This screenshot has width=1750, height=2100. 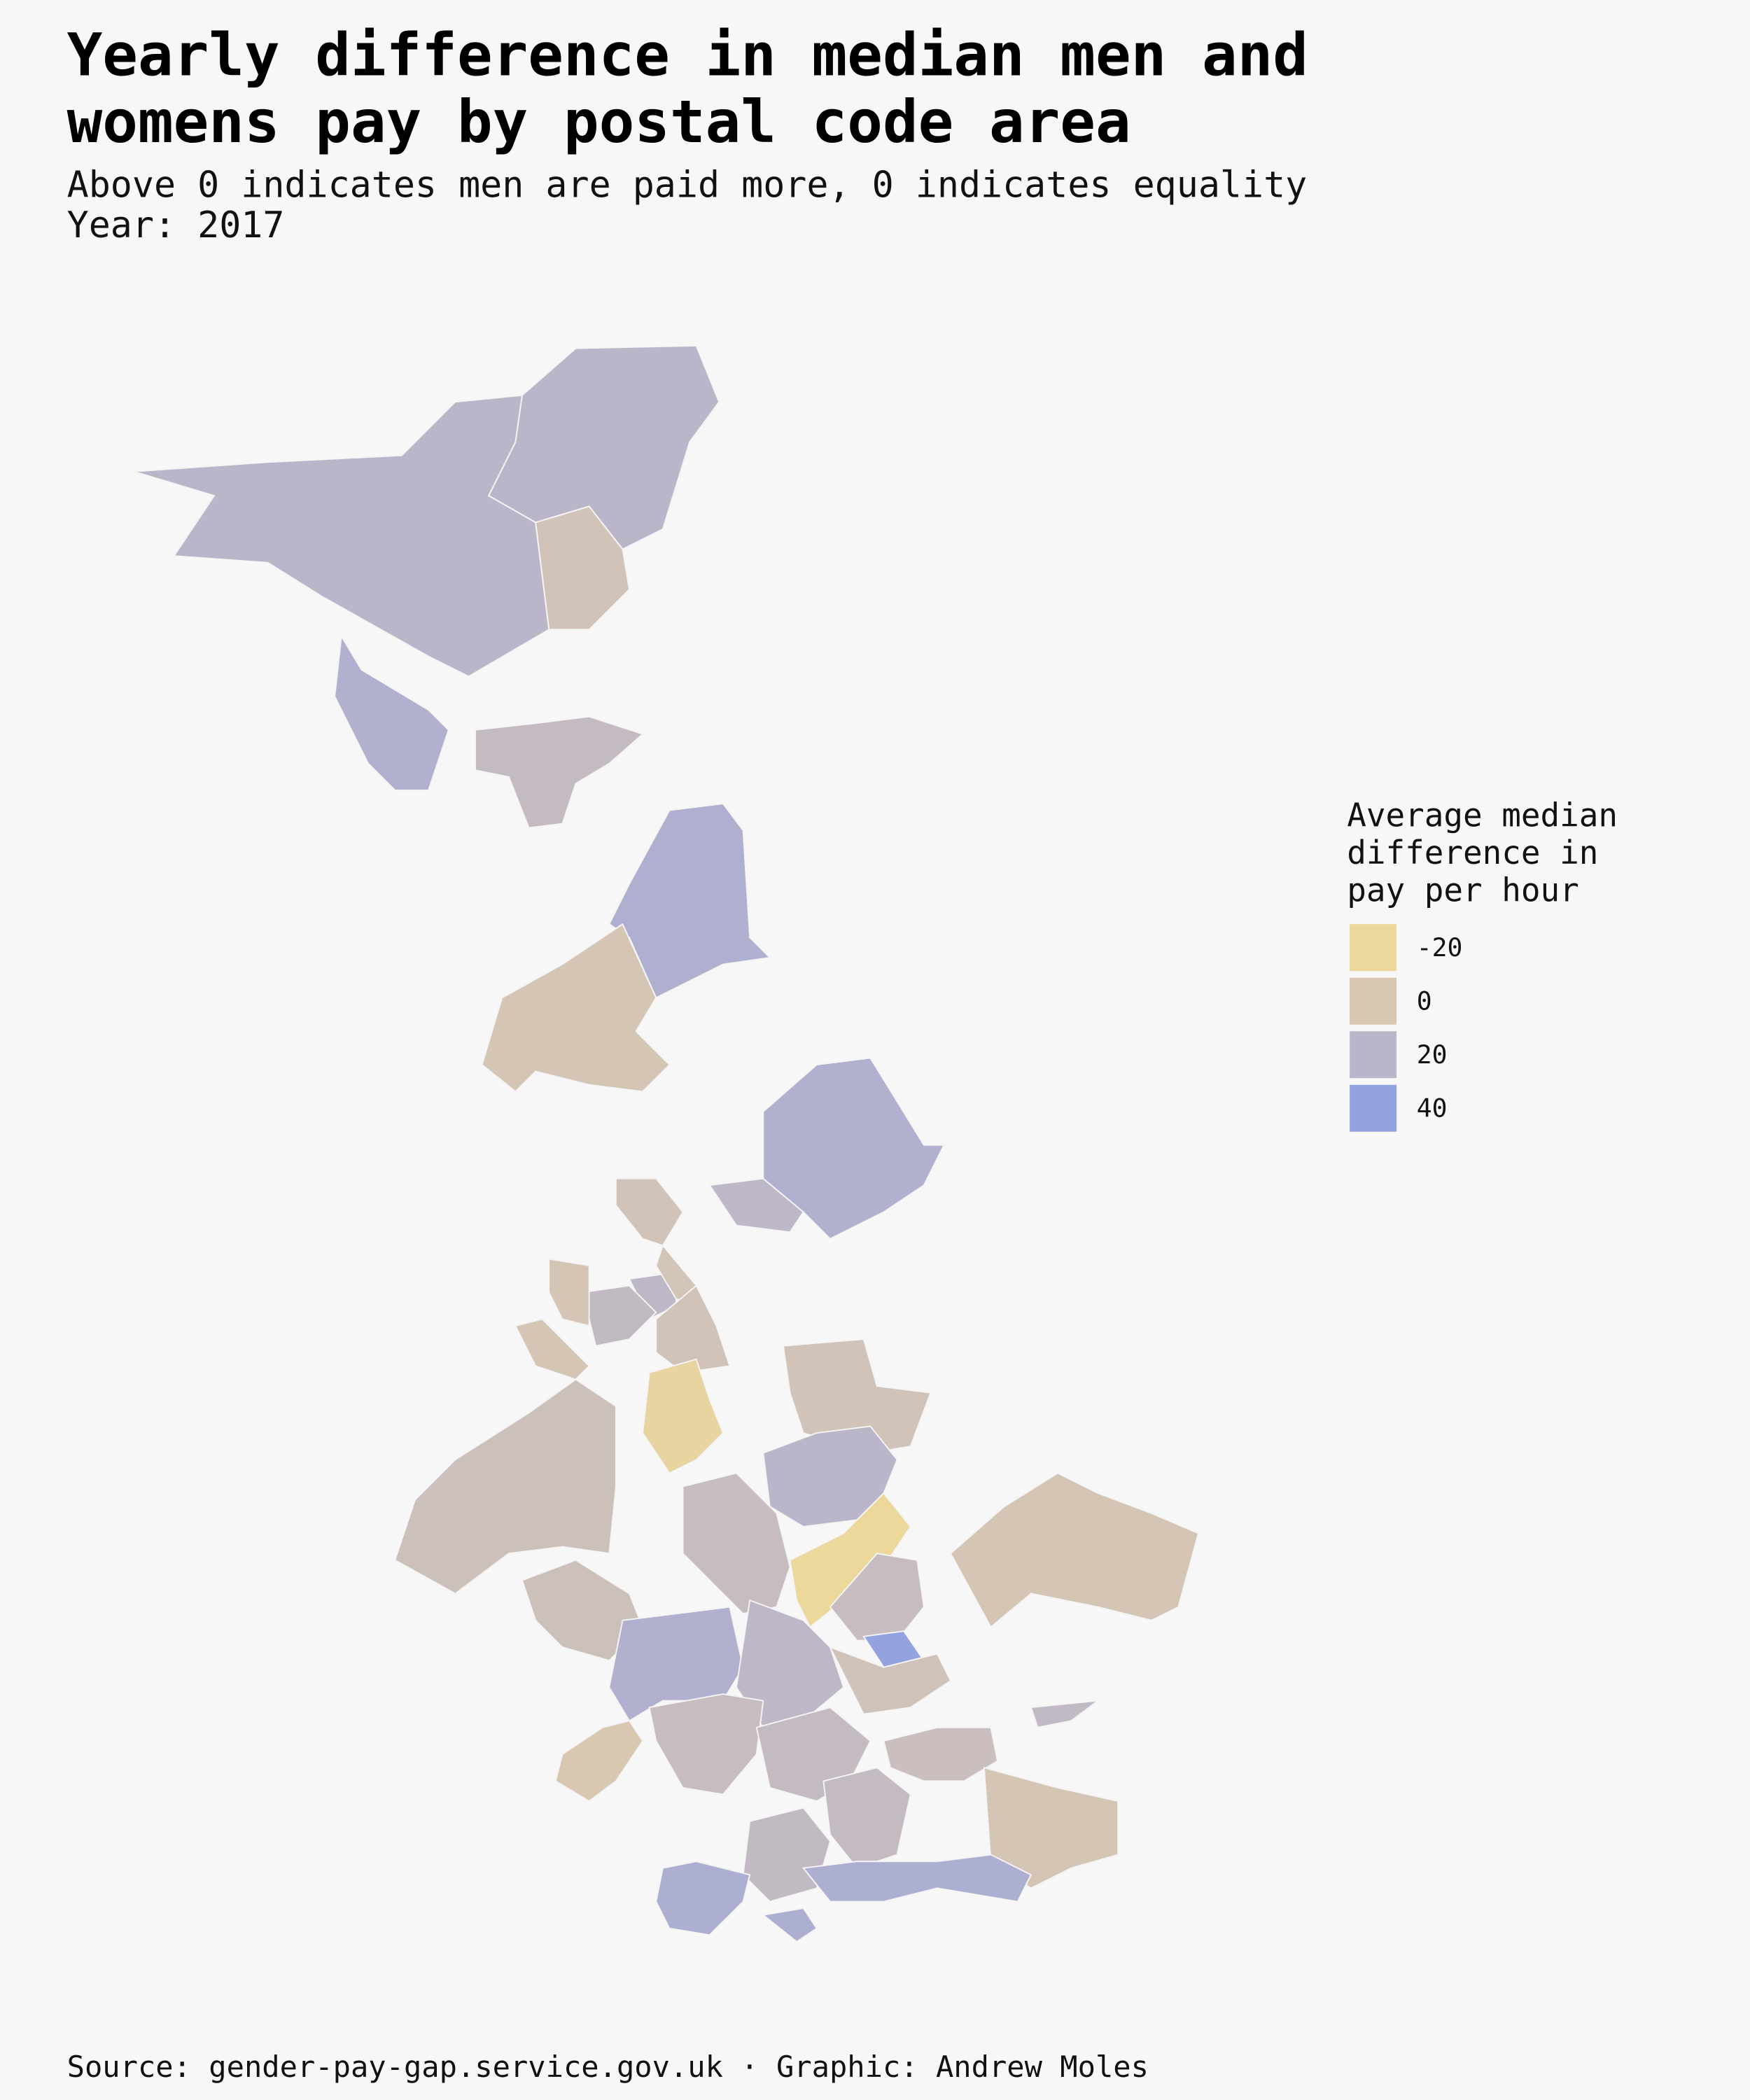 I want to click on legend: -20 0 20 40, so click(x=1406, y=1028).